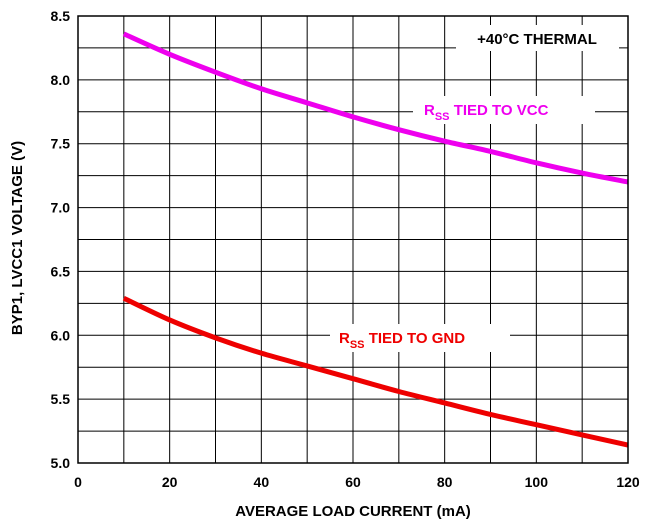 The width and height of the screenshot is (657, 523). What do you see at coordinates (537, 482) in the screenshot?
I see `x-tick-label: 100` at bounding box center [537, 482].